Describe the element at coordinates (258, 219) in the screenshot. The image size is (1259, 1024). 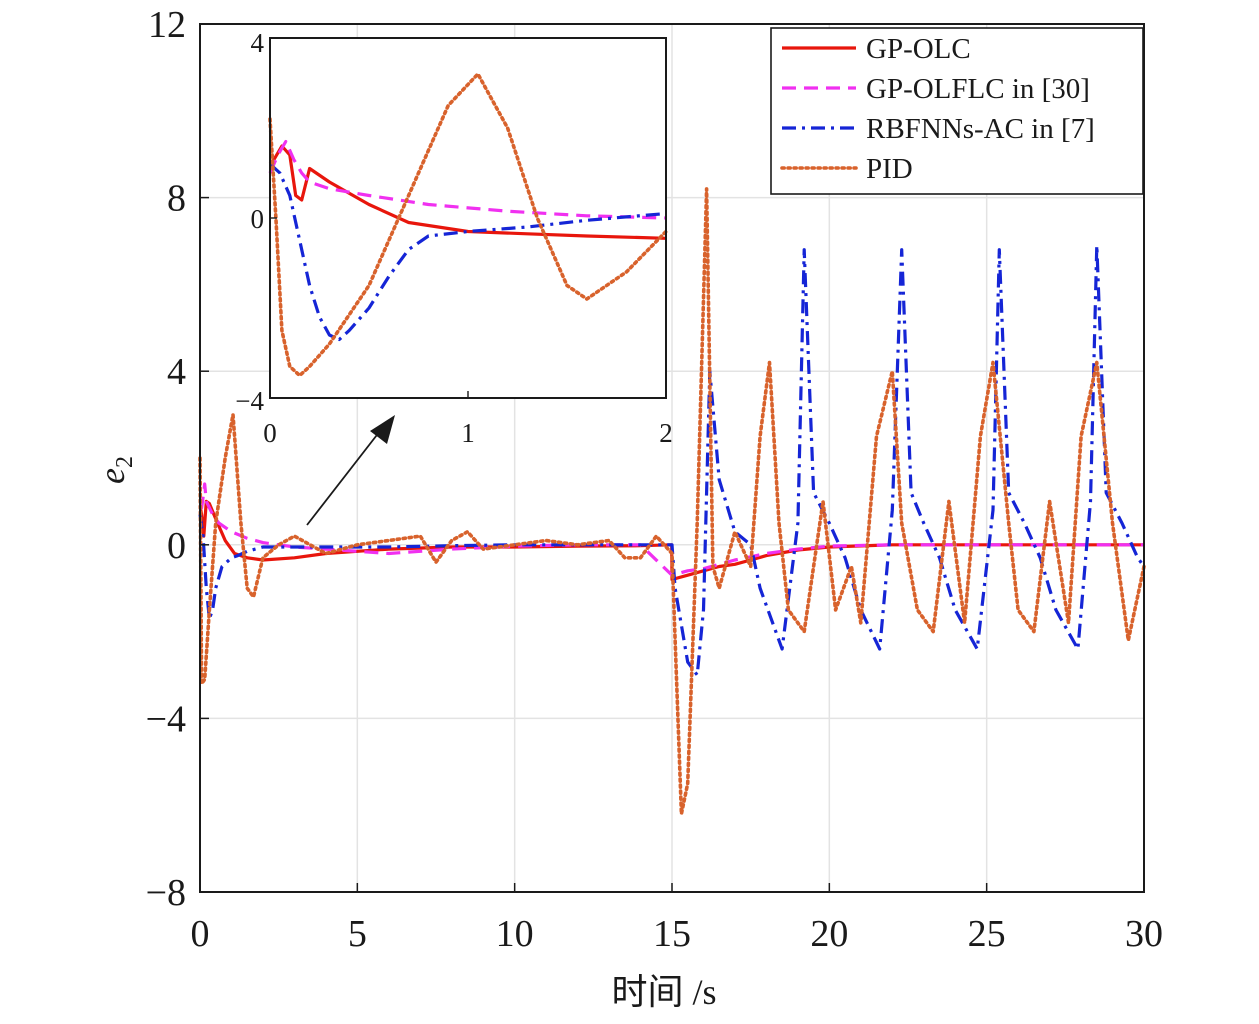
I see `inset-y-tick-label: 0` at that location.